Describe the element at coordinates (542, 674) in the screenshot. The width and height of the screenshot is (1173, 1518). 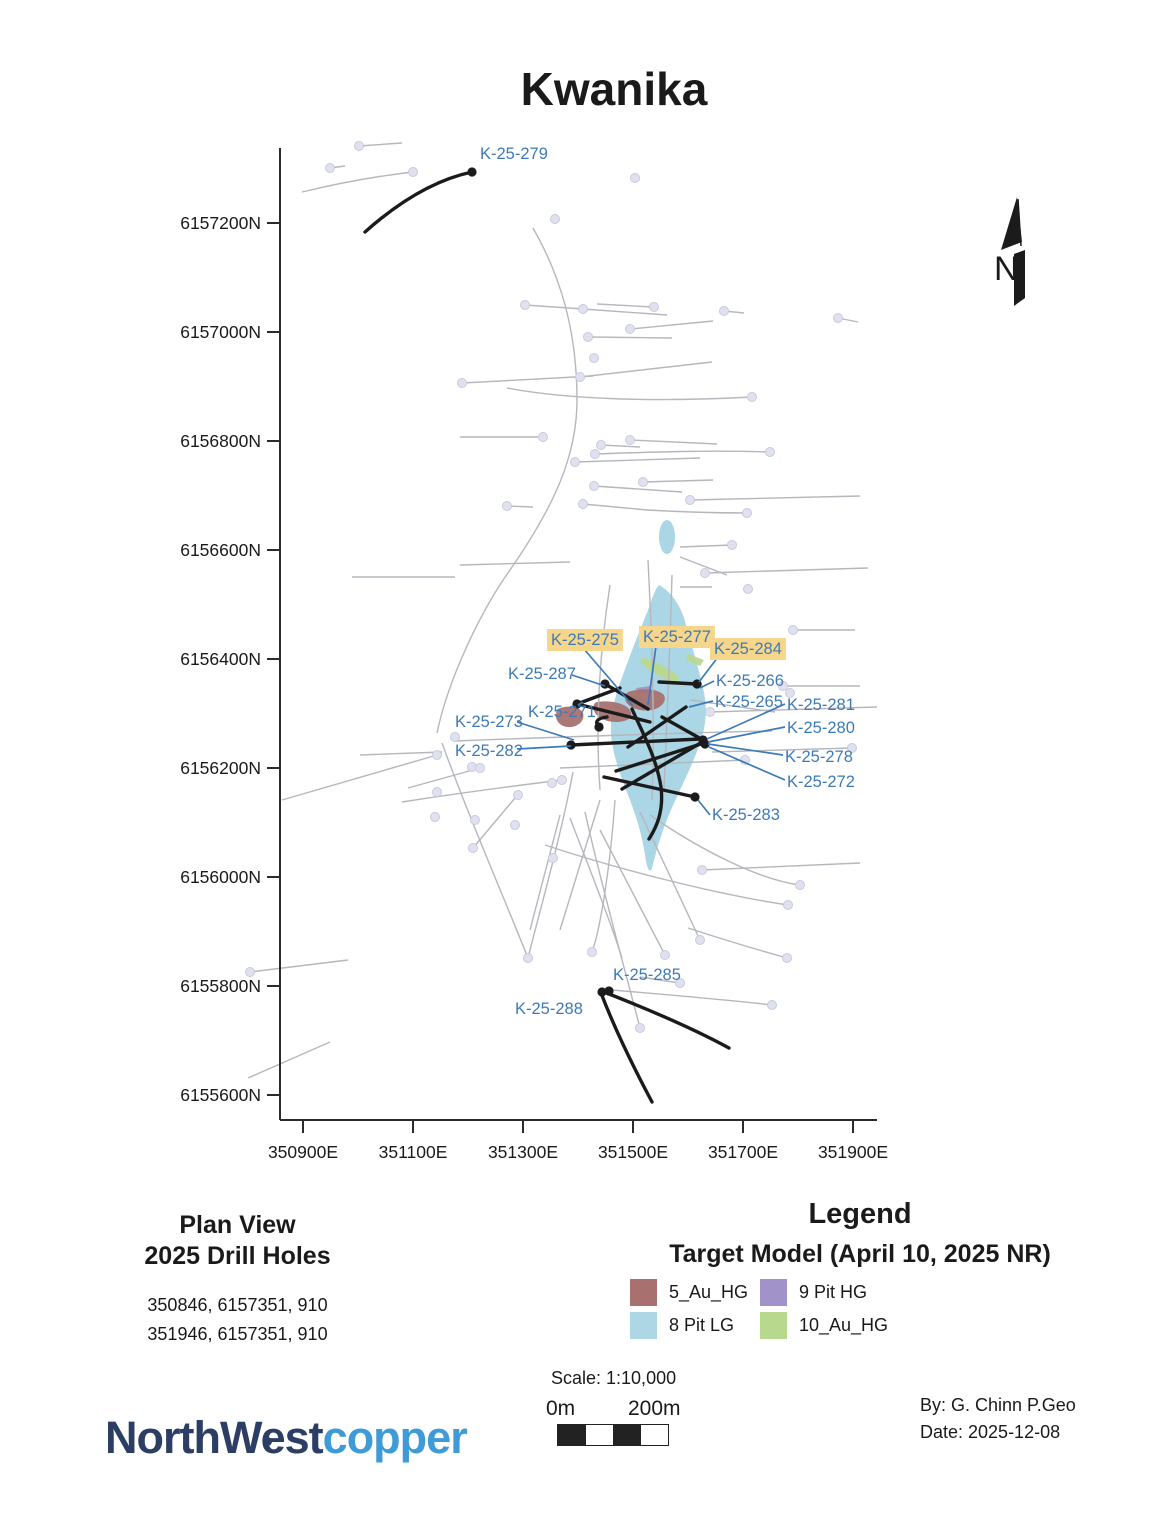
I see `hole-label-k-25-287: K-25-287` at that location.